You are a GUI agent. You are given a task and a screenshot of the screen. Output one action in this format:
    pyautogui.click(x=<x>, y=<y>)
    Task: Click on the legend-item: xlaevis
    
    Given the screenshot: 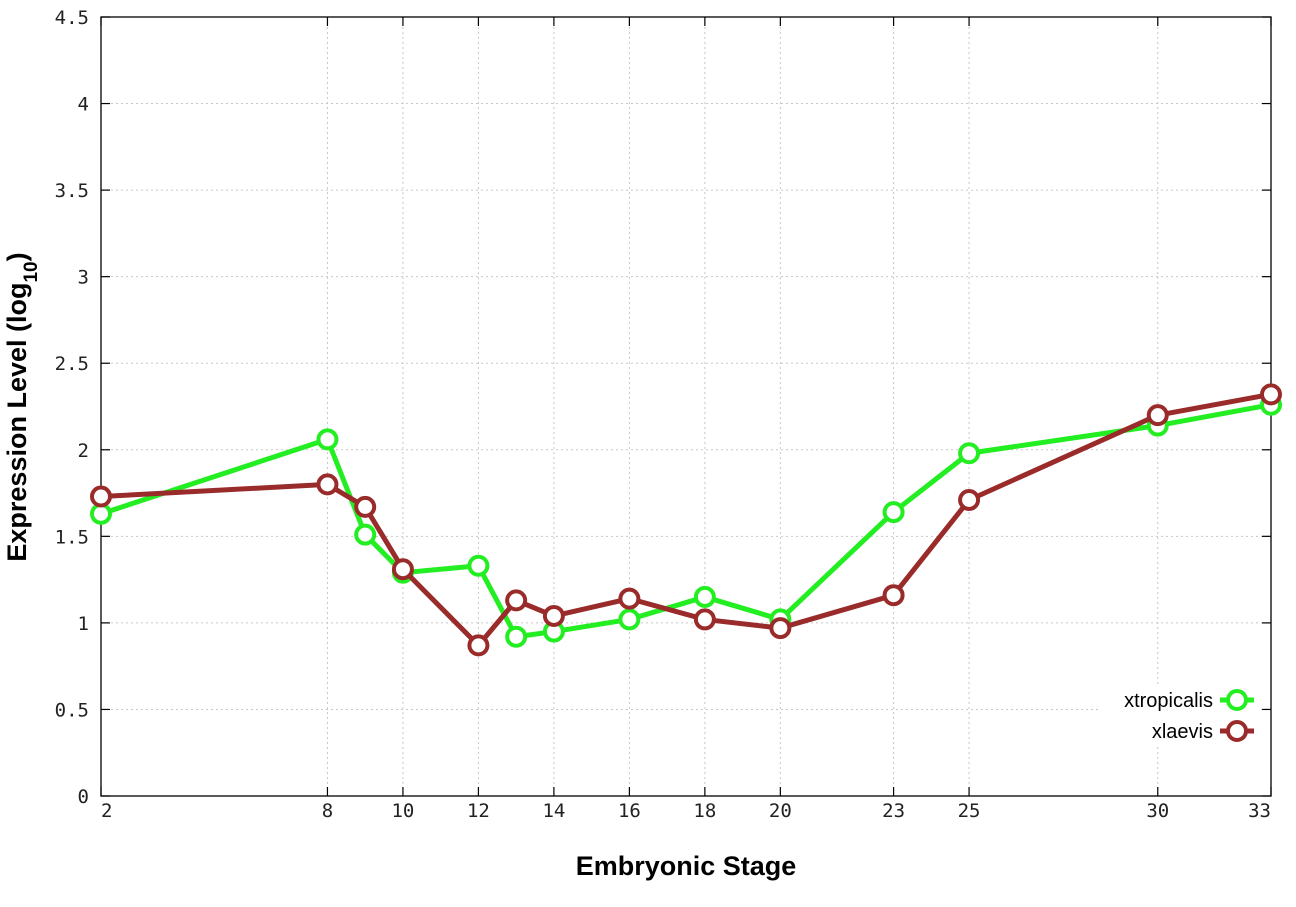 What is the action you would take?
    pyautogui.click(x=1178, y=731)
    